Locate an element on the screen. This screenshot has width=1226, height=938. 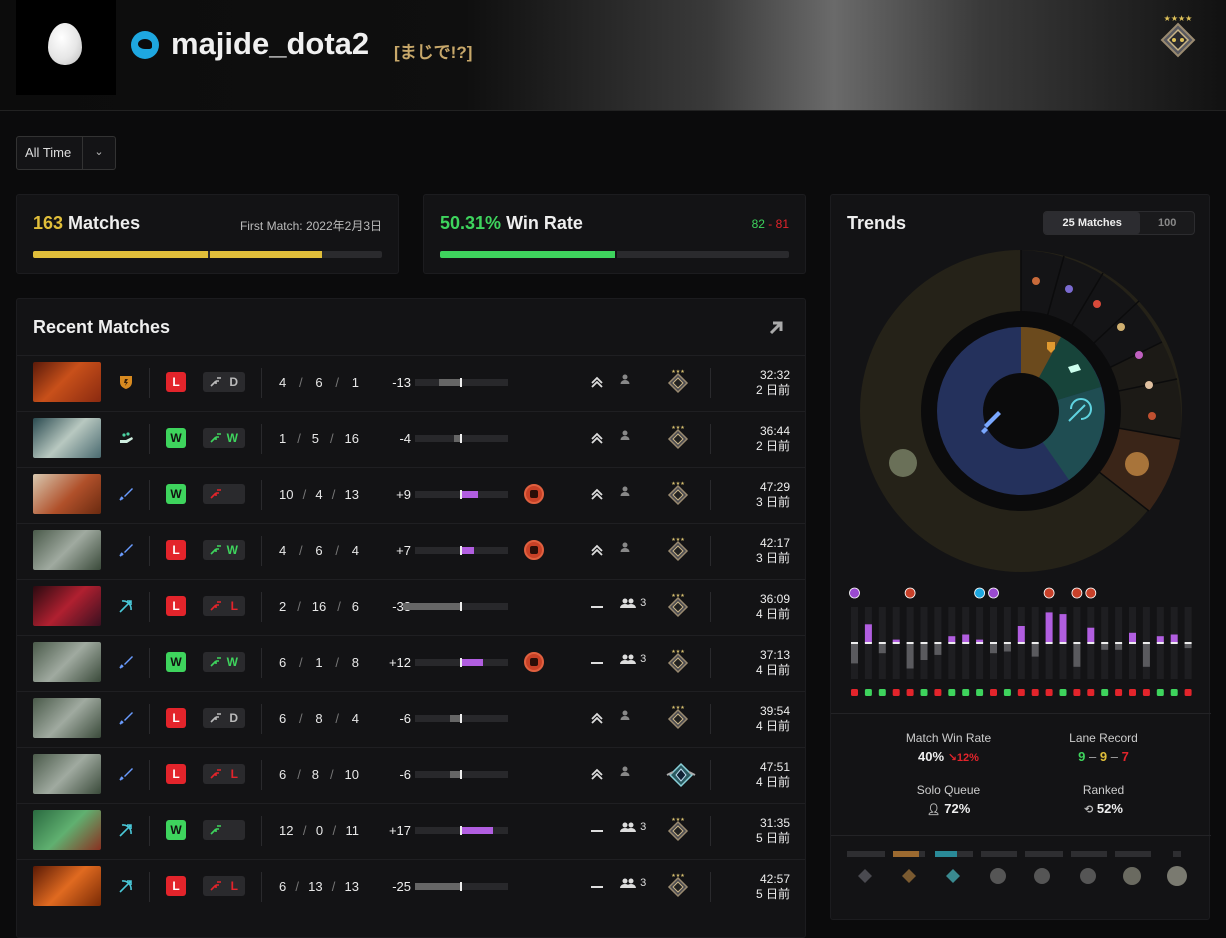
match-time: 32:32 2 日前 is located at coordinates (773, 383).